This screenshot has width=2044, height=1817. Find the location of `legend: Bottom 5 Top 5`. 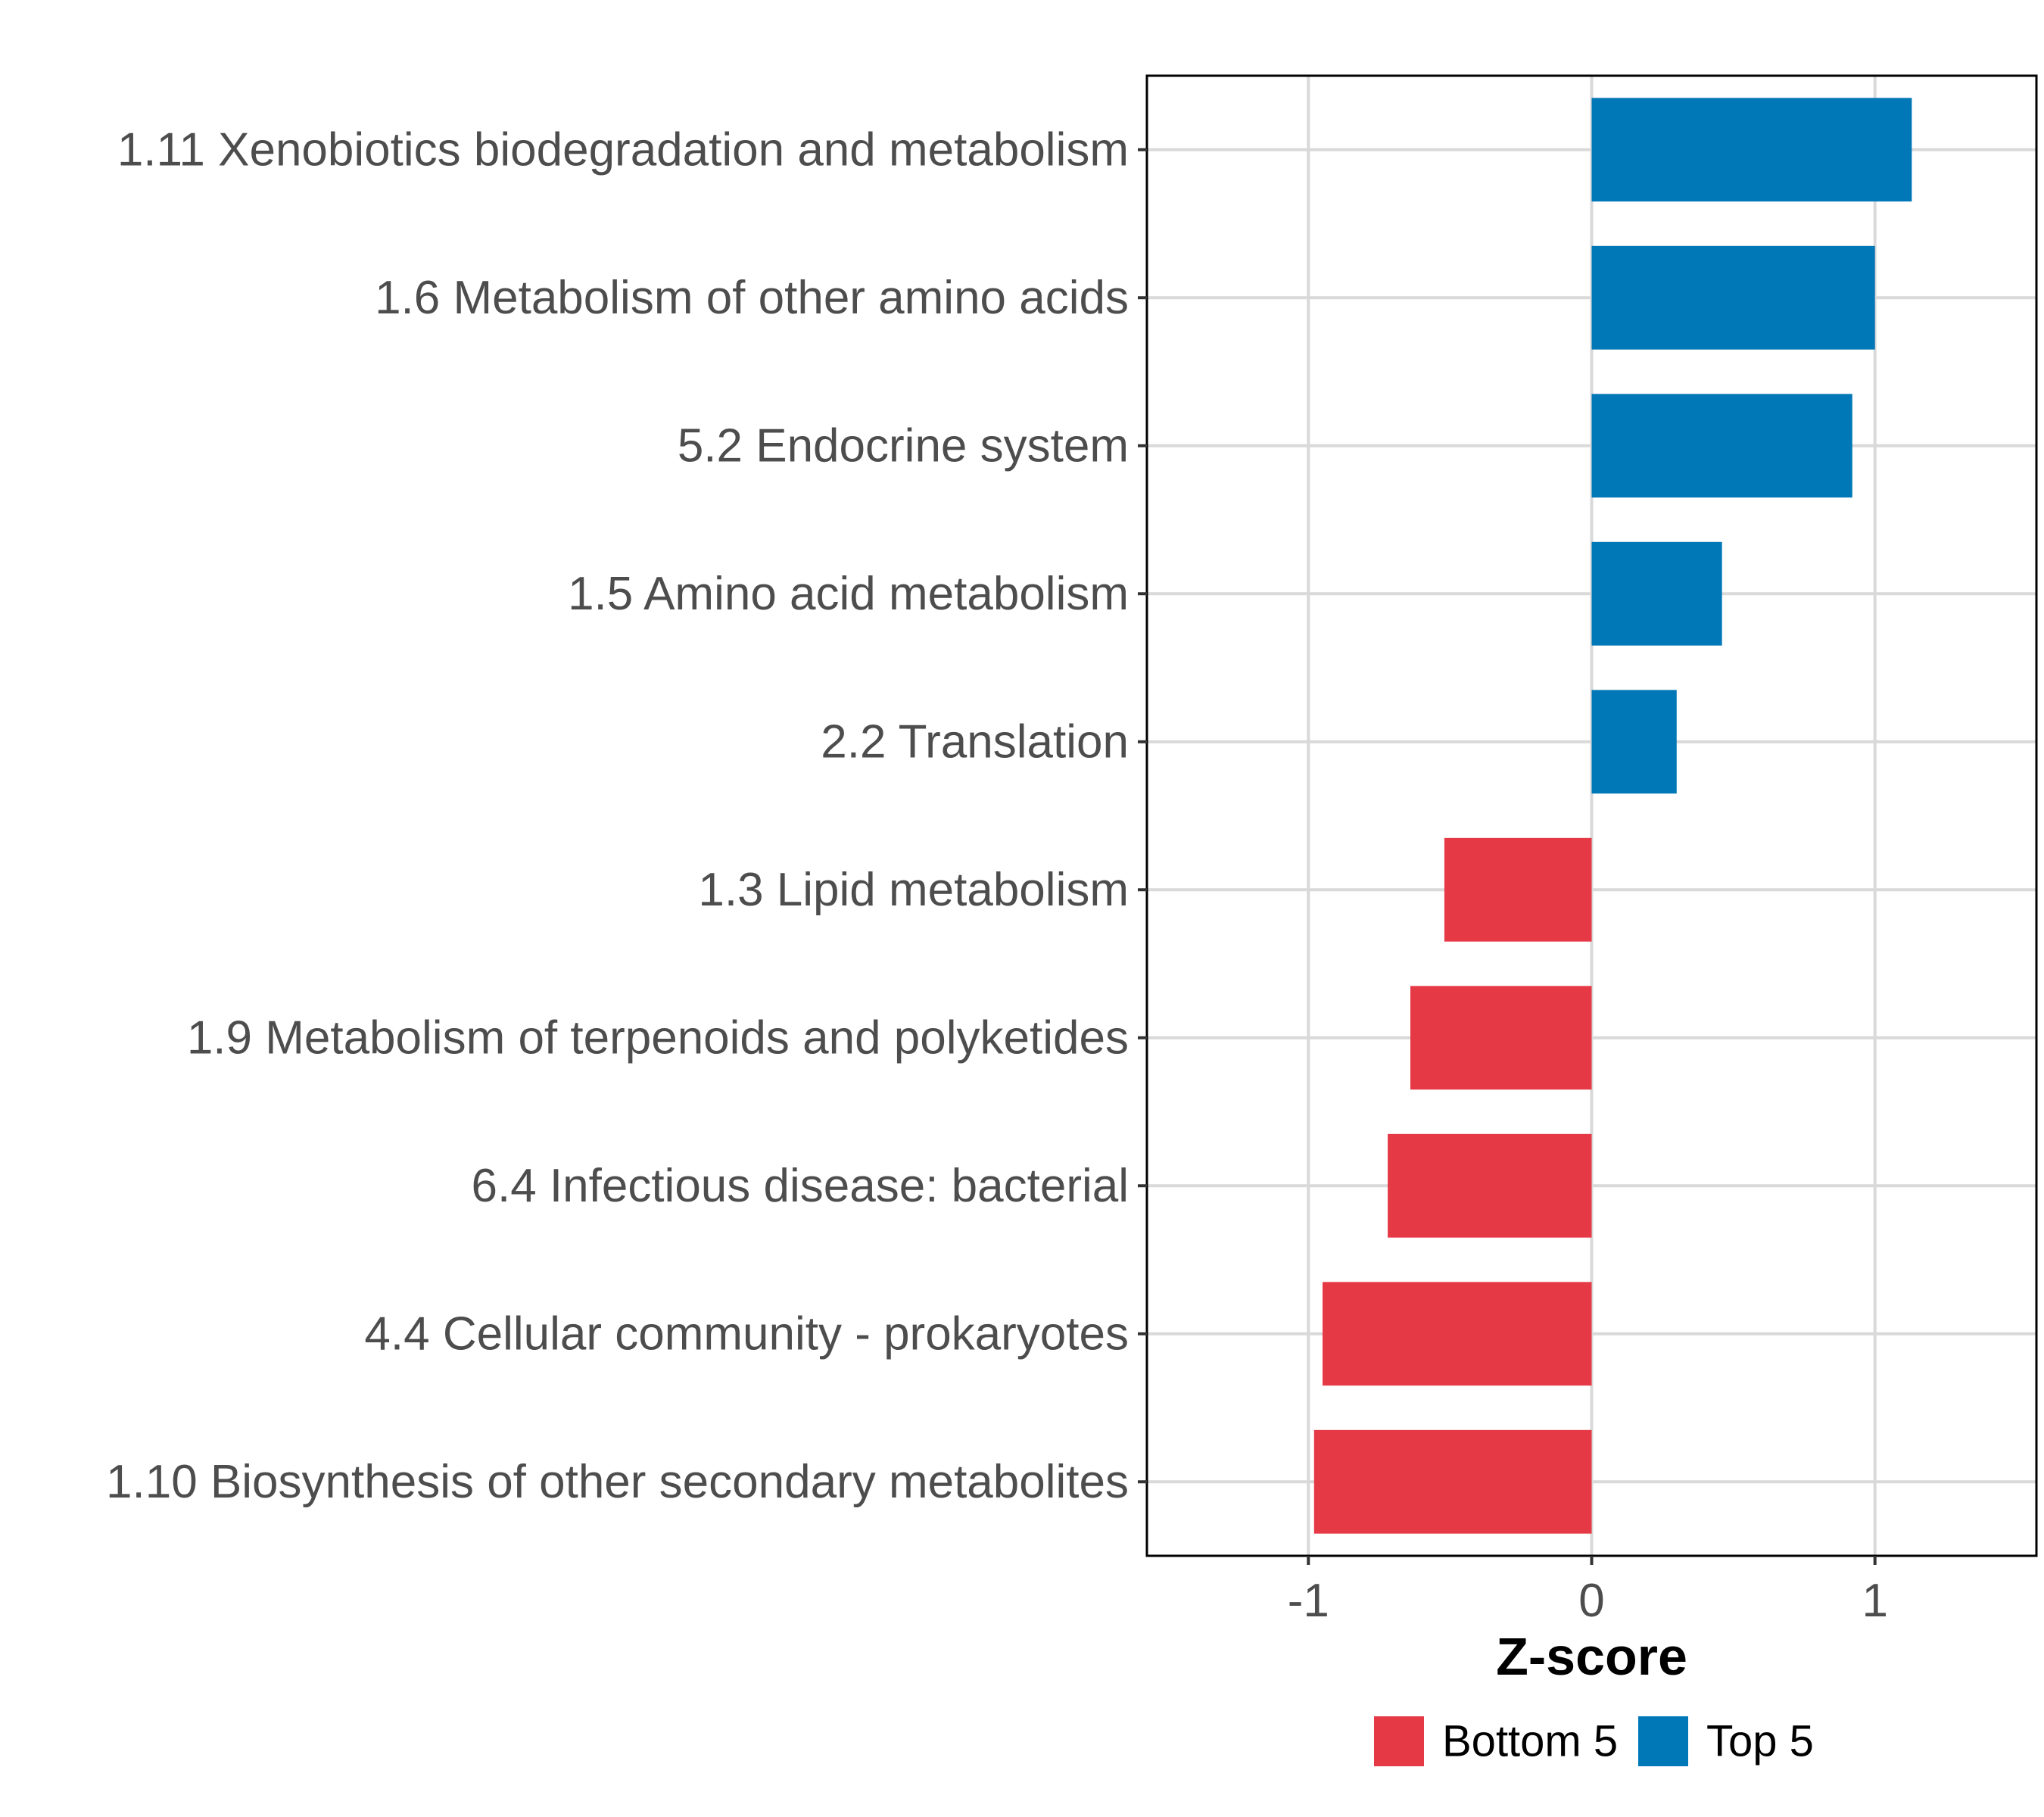

legend: Bottom 5 Top 5 is located at coordinates (1594, 1741).